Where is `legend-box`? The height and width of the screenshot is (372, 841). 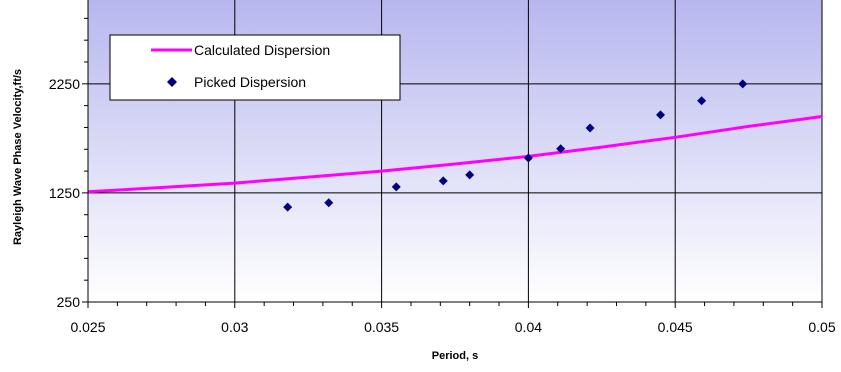 legend-box is located at coordinates (255, 67).